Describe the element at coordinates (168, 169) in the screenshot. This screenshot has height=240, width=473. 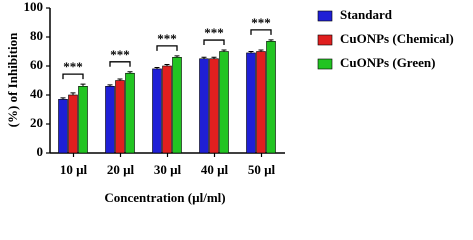
I see `x-tick-label: 30 µl` at that location.